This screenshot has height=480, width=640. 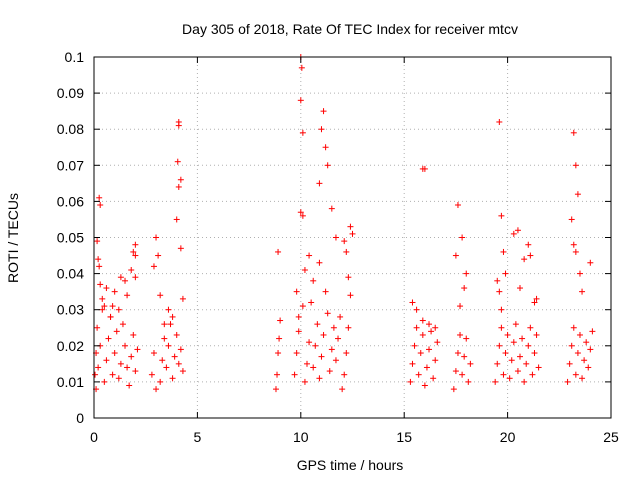 What do you see at coordinates (70, 165) in the screenshot?
I see `y-tick-label: 0.07` at bounding box center [70, 165].